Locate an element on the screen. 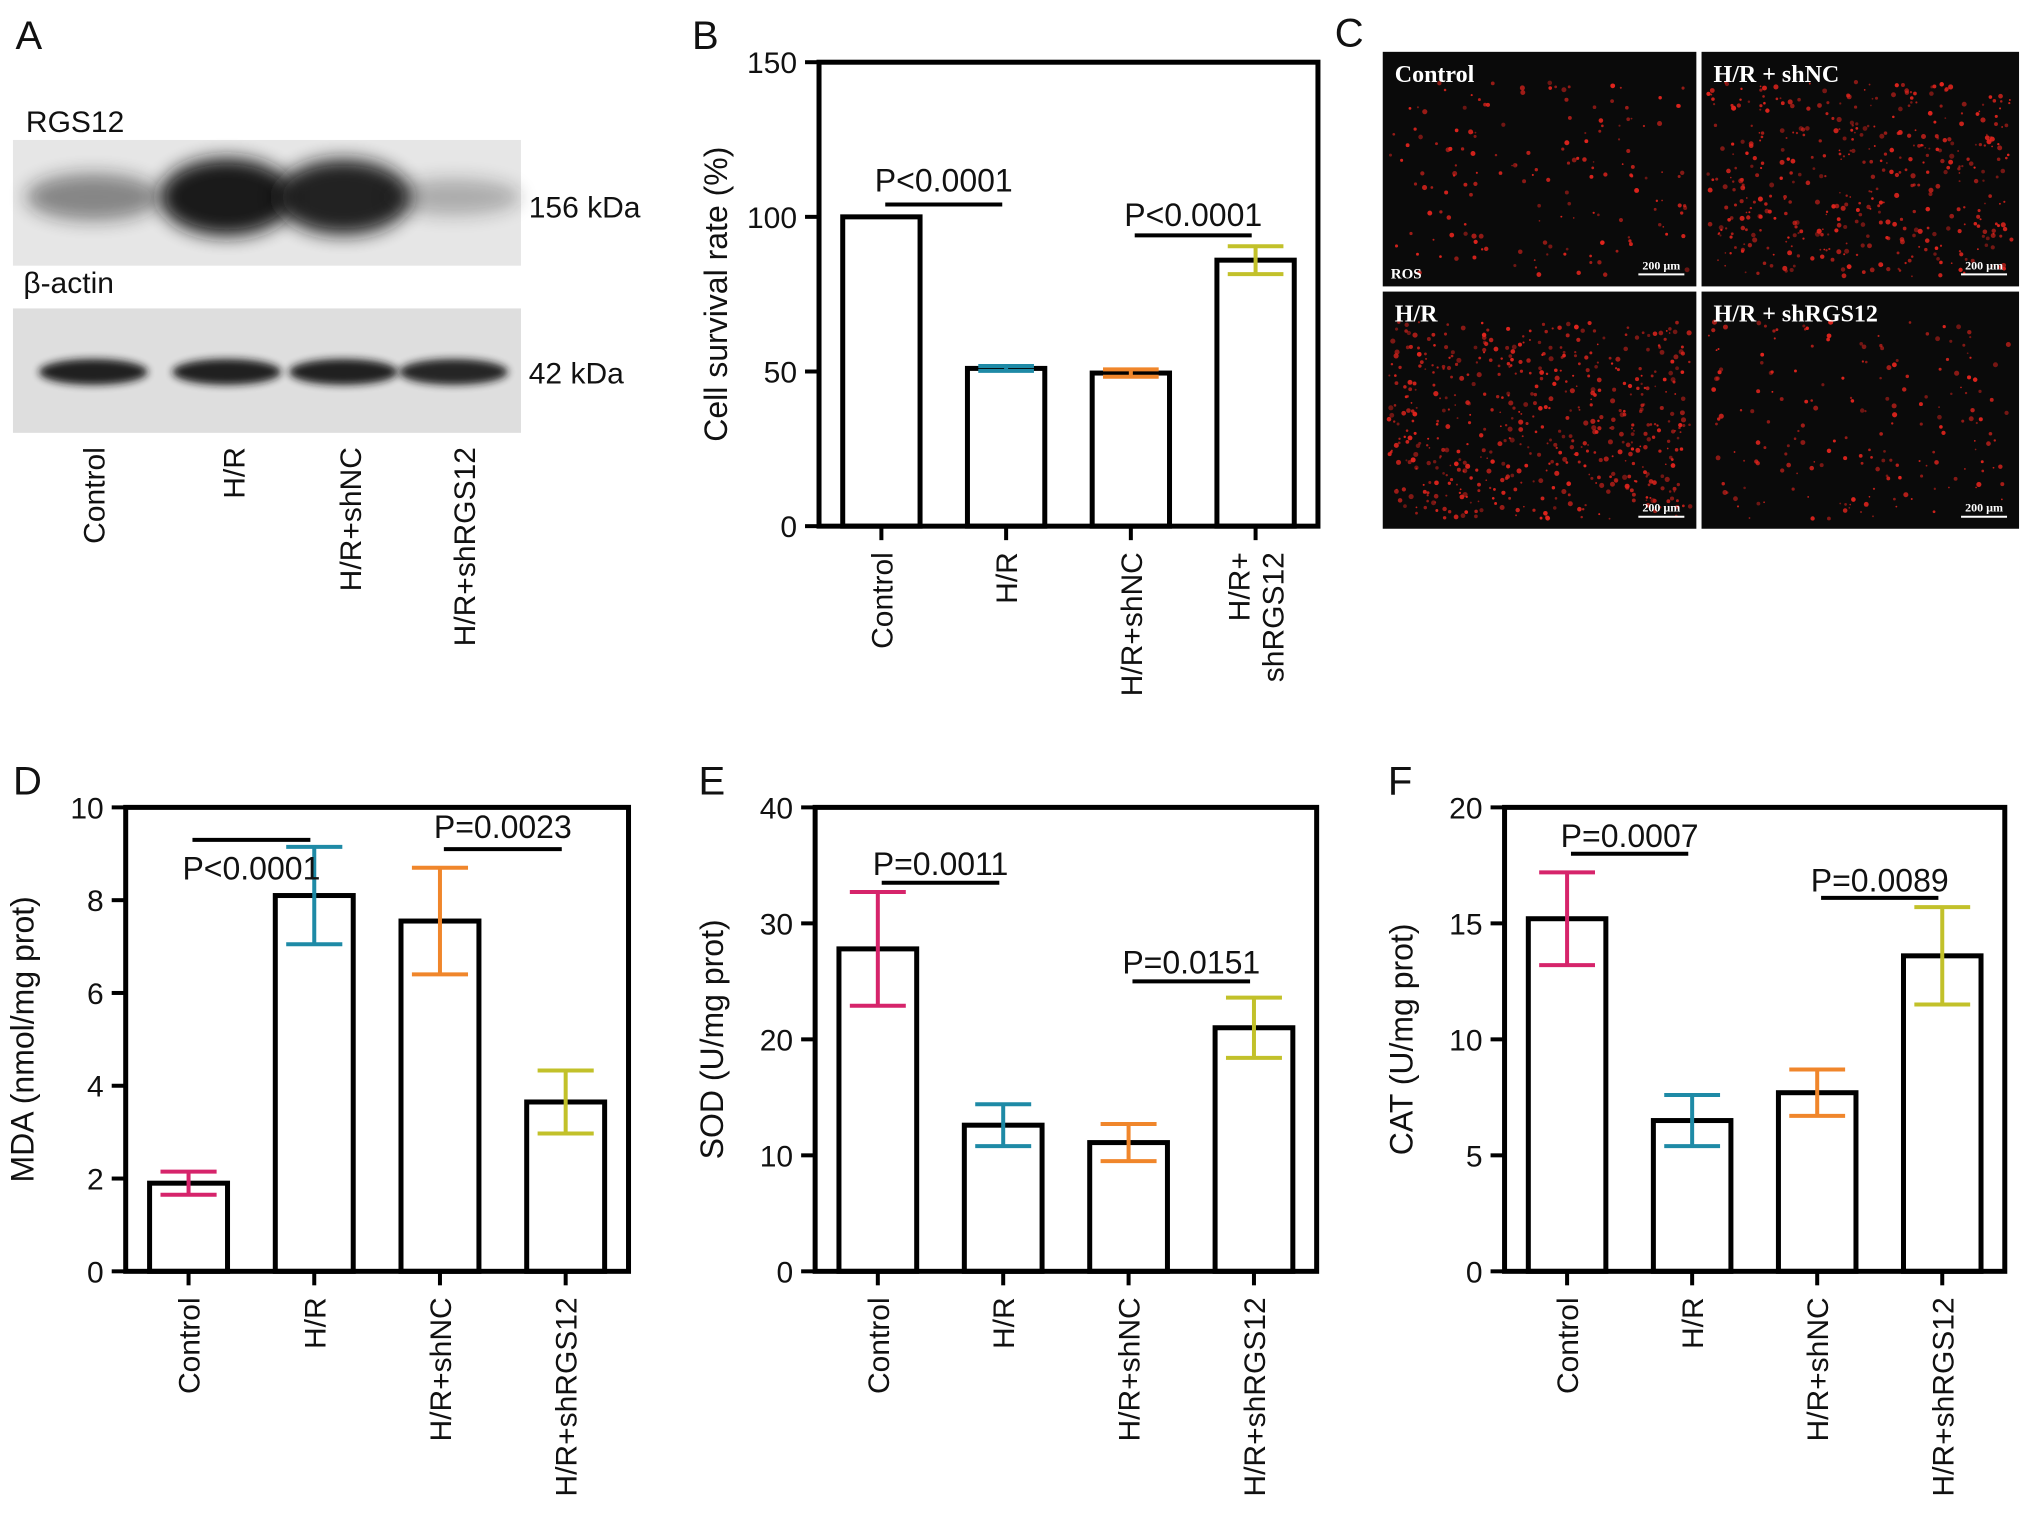  ros-image: H/R + shRGS12 200 µm is located at coordinates (1860, 410).